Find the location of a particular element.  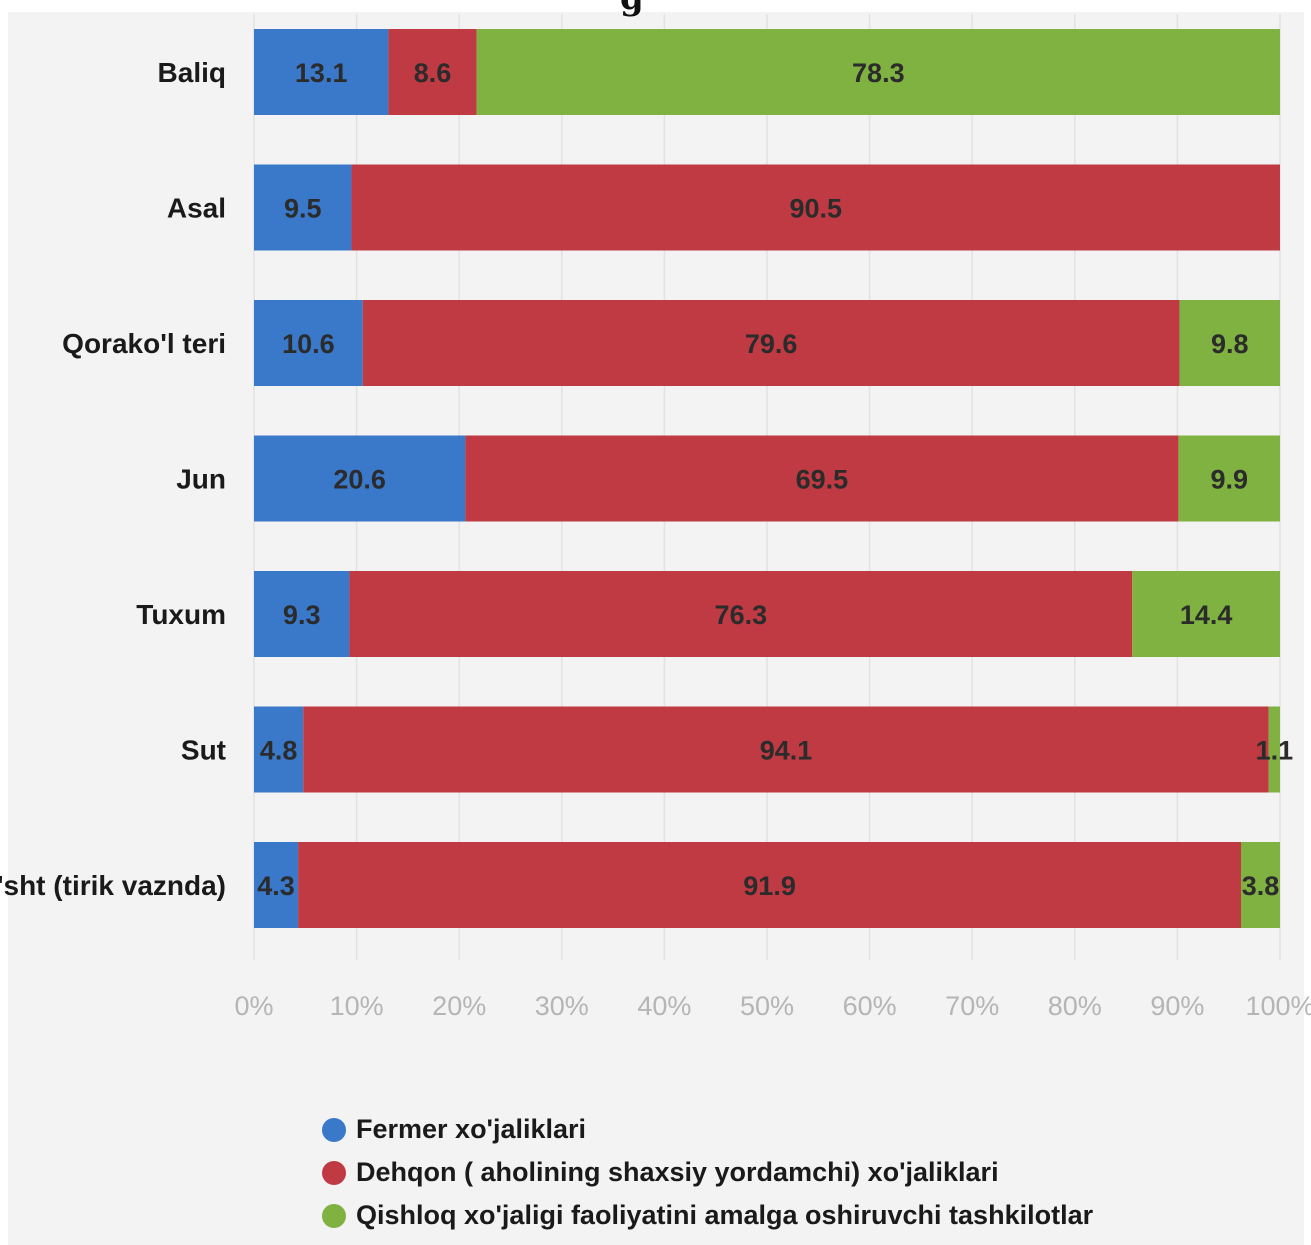

x-tick-label: 60% is located at coordinates (870, 1006).